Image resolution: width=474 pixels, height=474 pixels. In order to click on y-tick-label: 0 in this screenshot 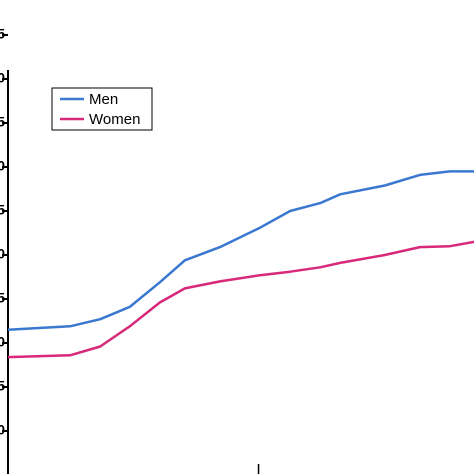, I will do `click(2, 430)`.